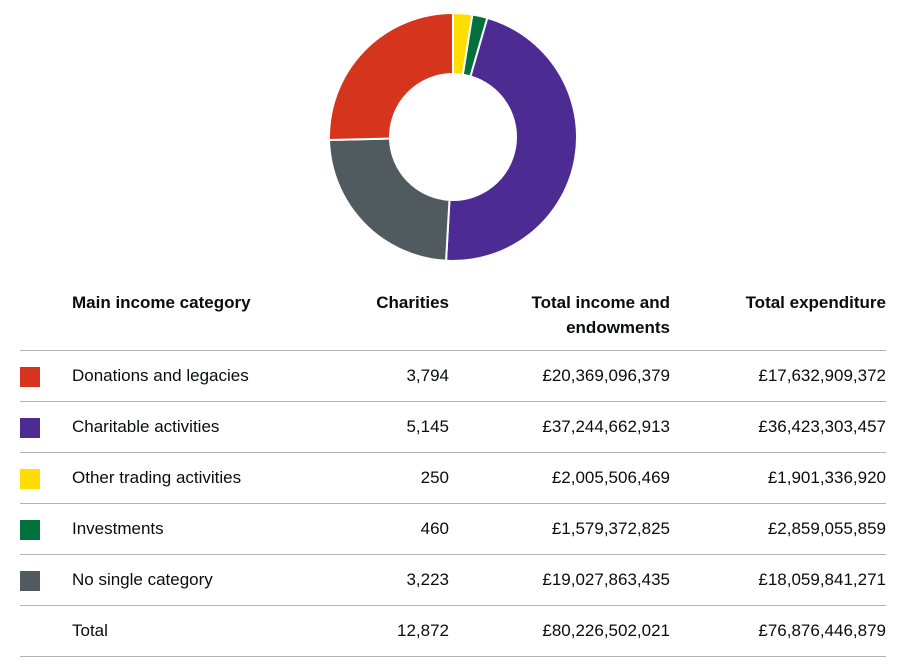  I want to click on row-income: £2,005,506,469, so click(610, 477).